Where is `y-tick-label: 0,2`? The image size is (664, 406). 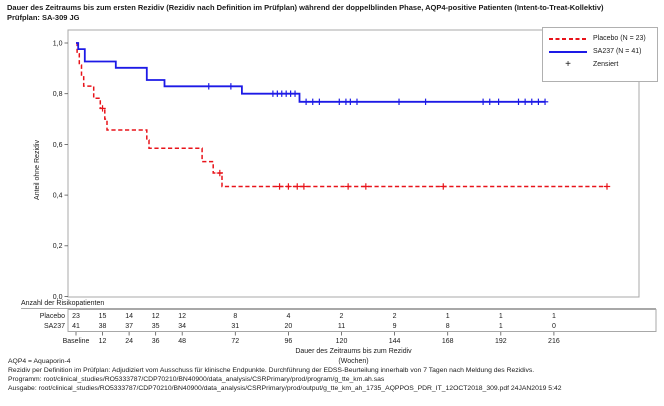
y-tick-label: 0,2 is located at coordinates (58, 246).